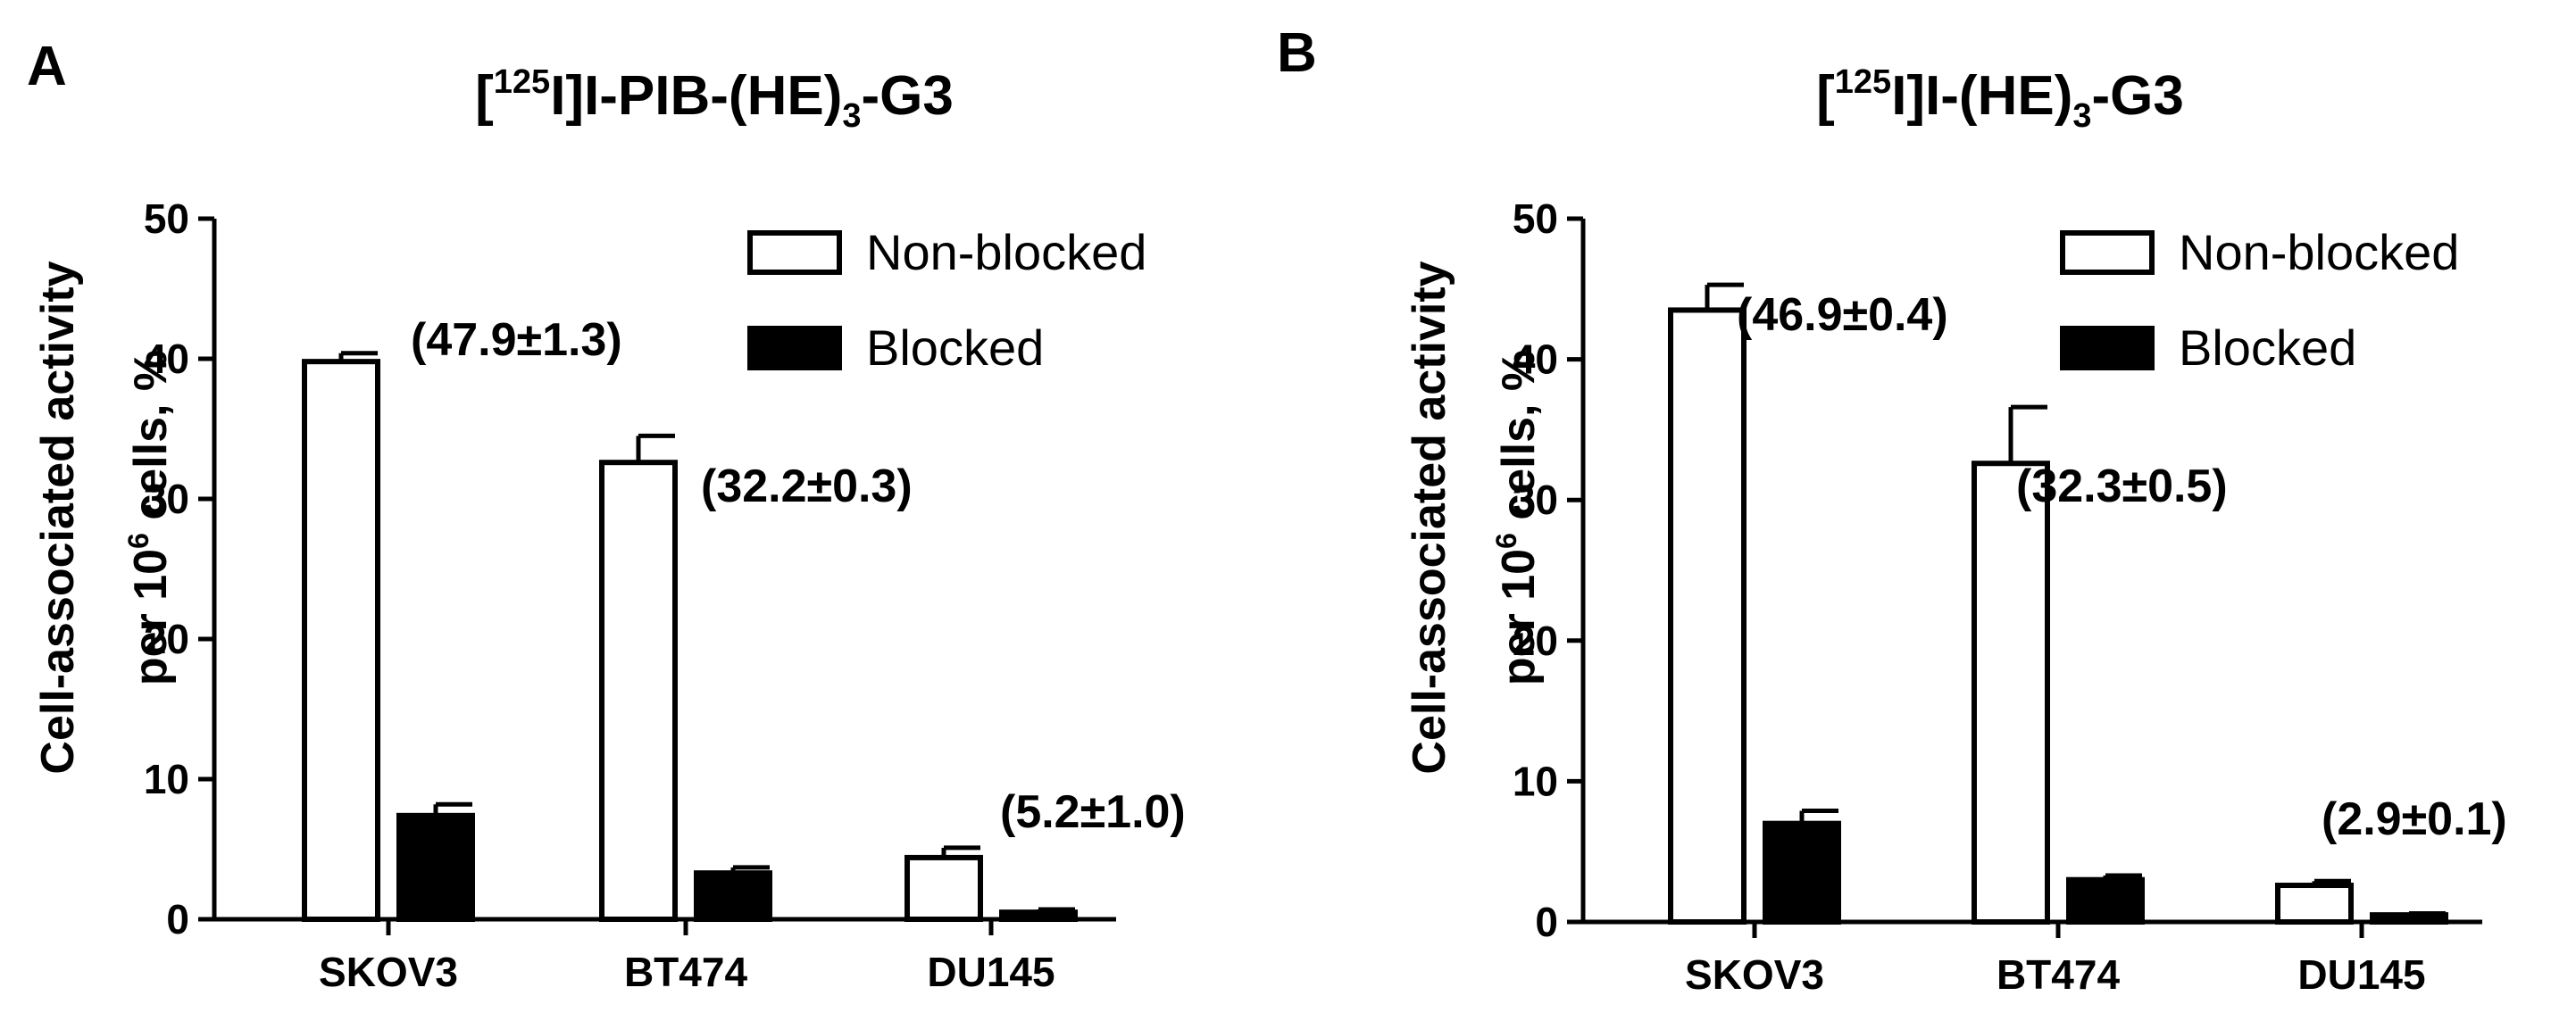 The width and height of the screenshot is (2576, 1021). I want to click on value-annotation: (5.2±1.0), so click(1093, 812).